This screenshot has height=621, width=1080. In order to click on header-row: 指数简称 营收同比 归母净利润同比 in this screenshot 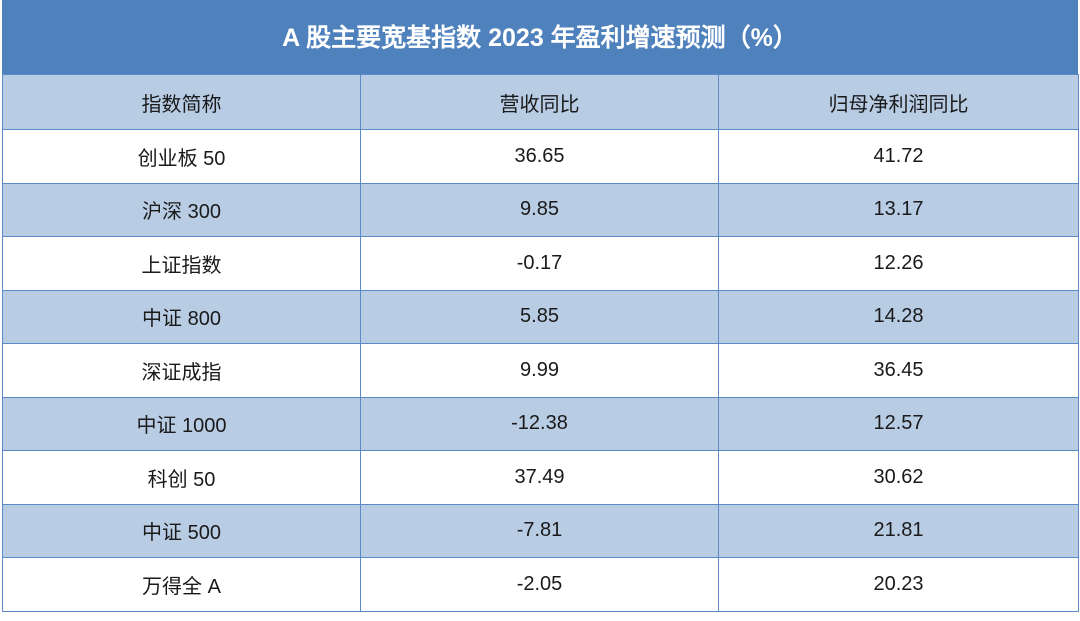, I will do `click(540, 102)`.